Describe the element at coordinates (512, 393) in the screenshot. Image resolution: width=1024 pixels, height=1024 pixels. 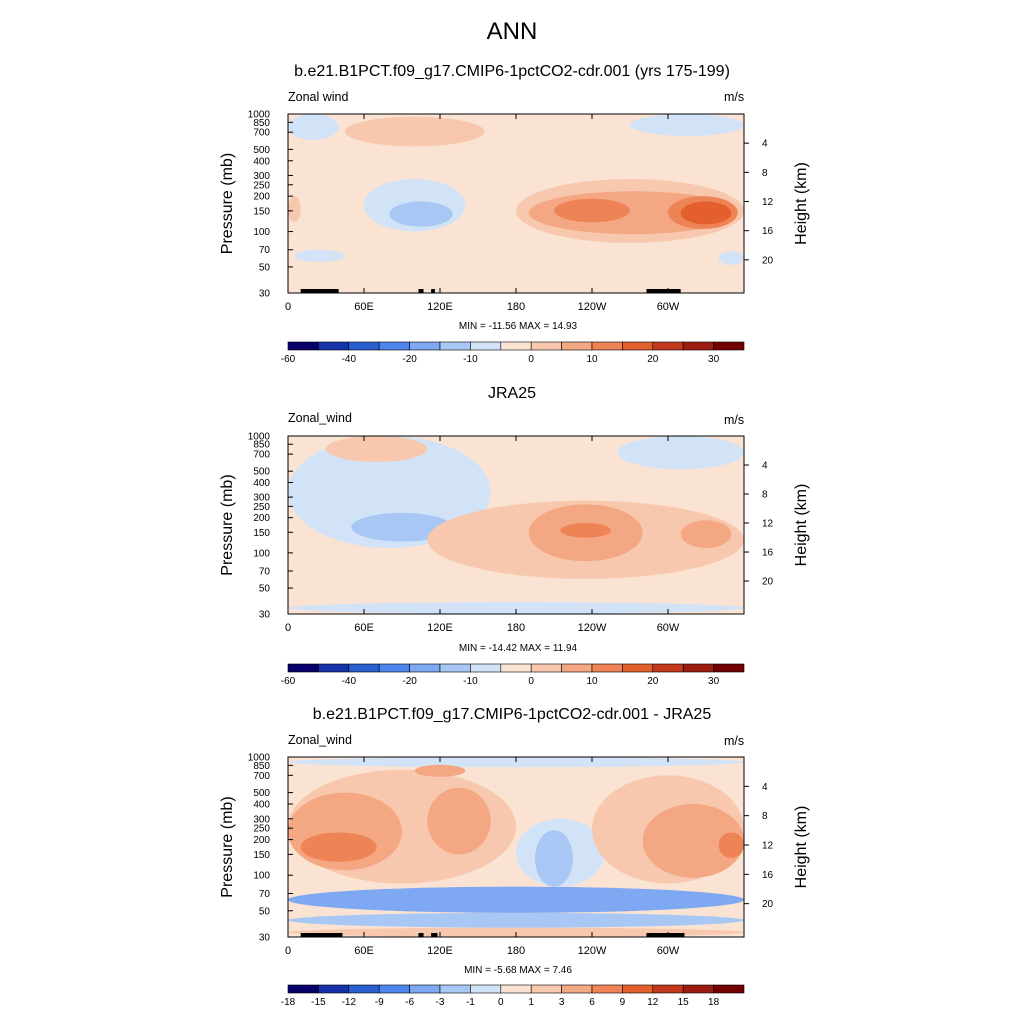
I see `panel-2-title: JRA25` at that location.